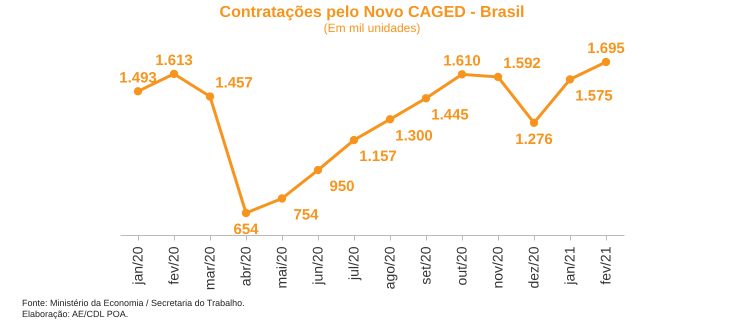 The image size is (734, 332). Describe the element at coordinates (174, 60) in the screenshot. I see `data-label: 1.613` at that location.